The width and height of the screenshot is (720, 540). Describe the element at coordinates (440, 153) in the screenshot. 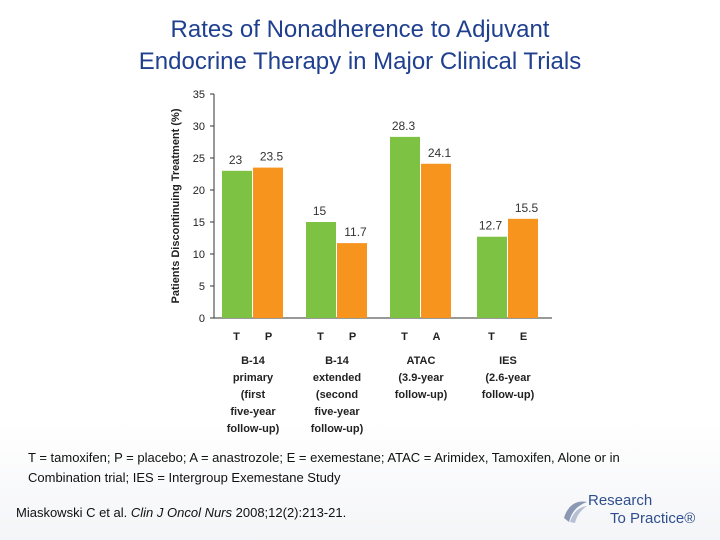

I see `bar-value-label: 24.1` at that location.